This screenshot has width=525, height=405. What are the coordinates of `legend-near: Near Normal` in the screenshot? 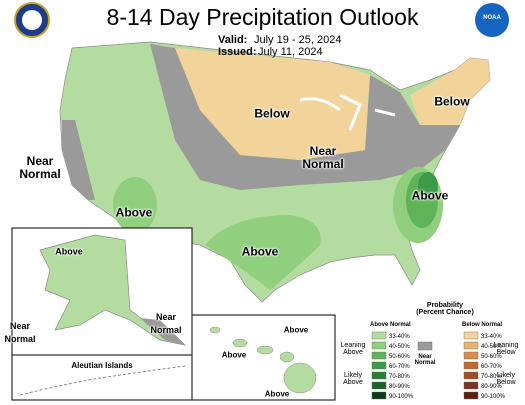 It's located at (425, 360).